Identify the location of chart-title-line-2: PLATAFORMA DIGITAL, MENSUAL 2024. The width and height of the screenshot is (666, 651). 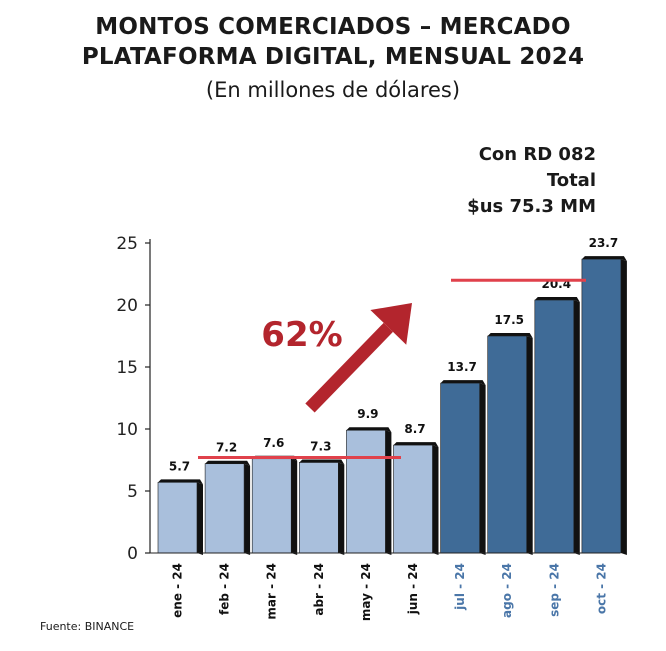
(333, 57).